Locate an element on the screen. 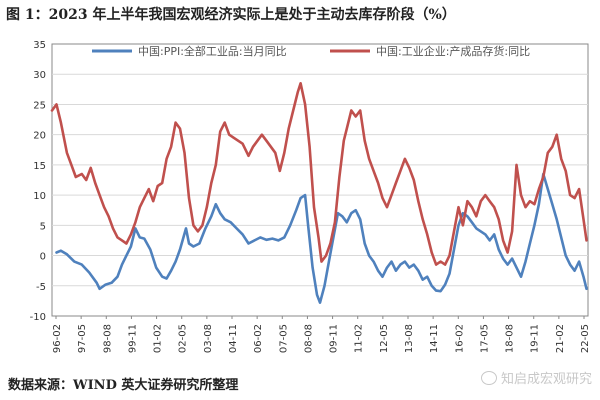 This screenshot has height=400, width=600. x-tick-label: 21-02 is located at coordinates (560, 338).